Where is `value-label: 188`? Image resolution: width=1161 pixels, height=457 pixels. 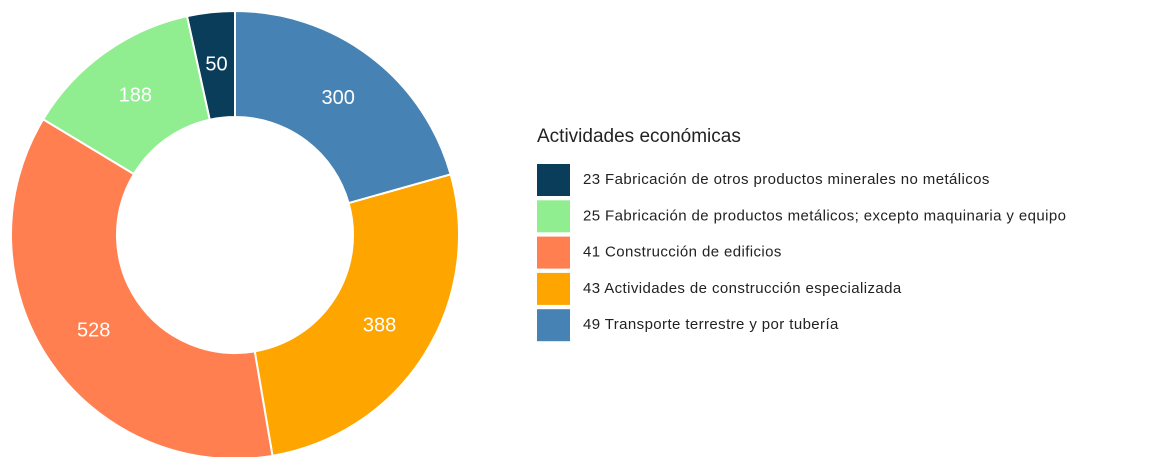 value-label: 188 is located at coordinates (135, 95).